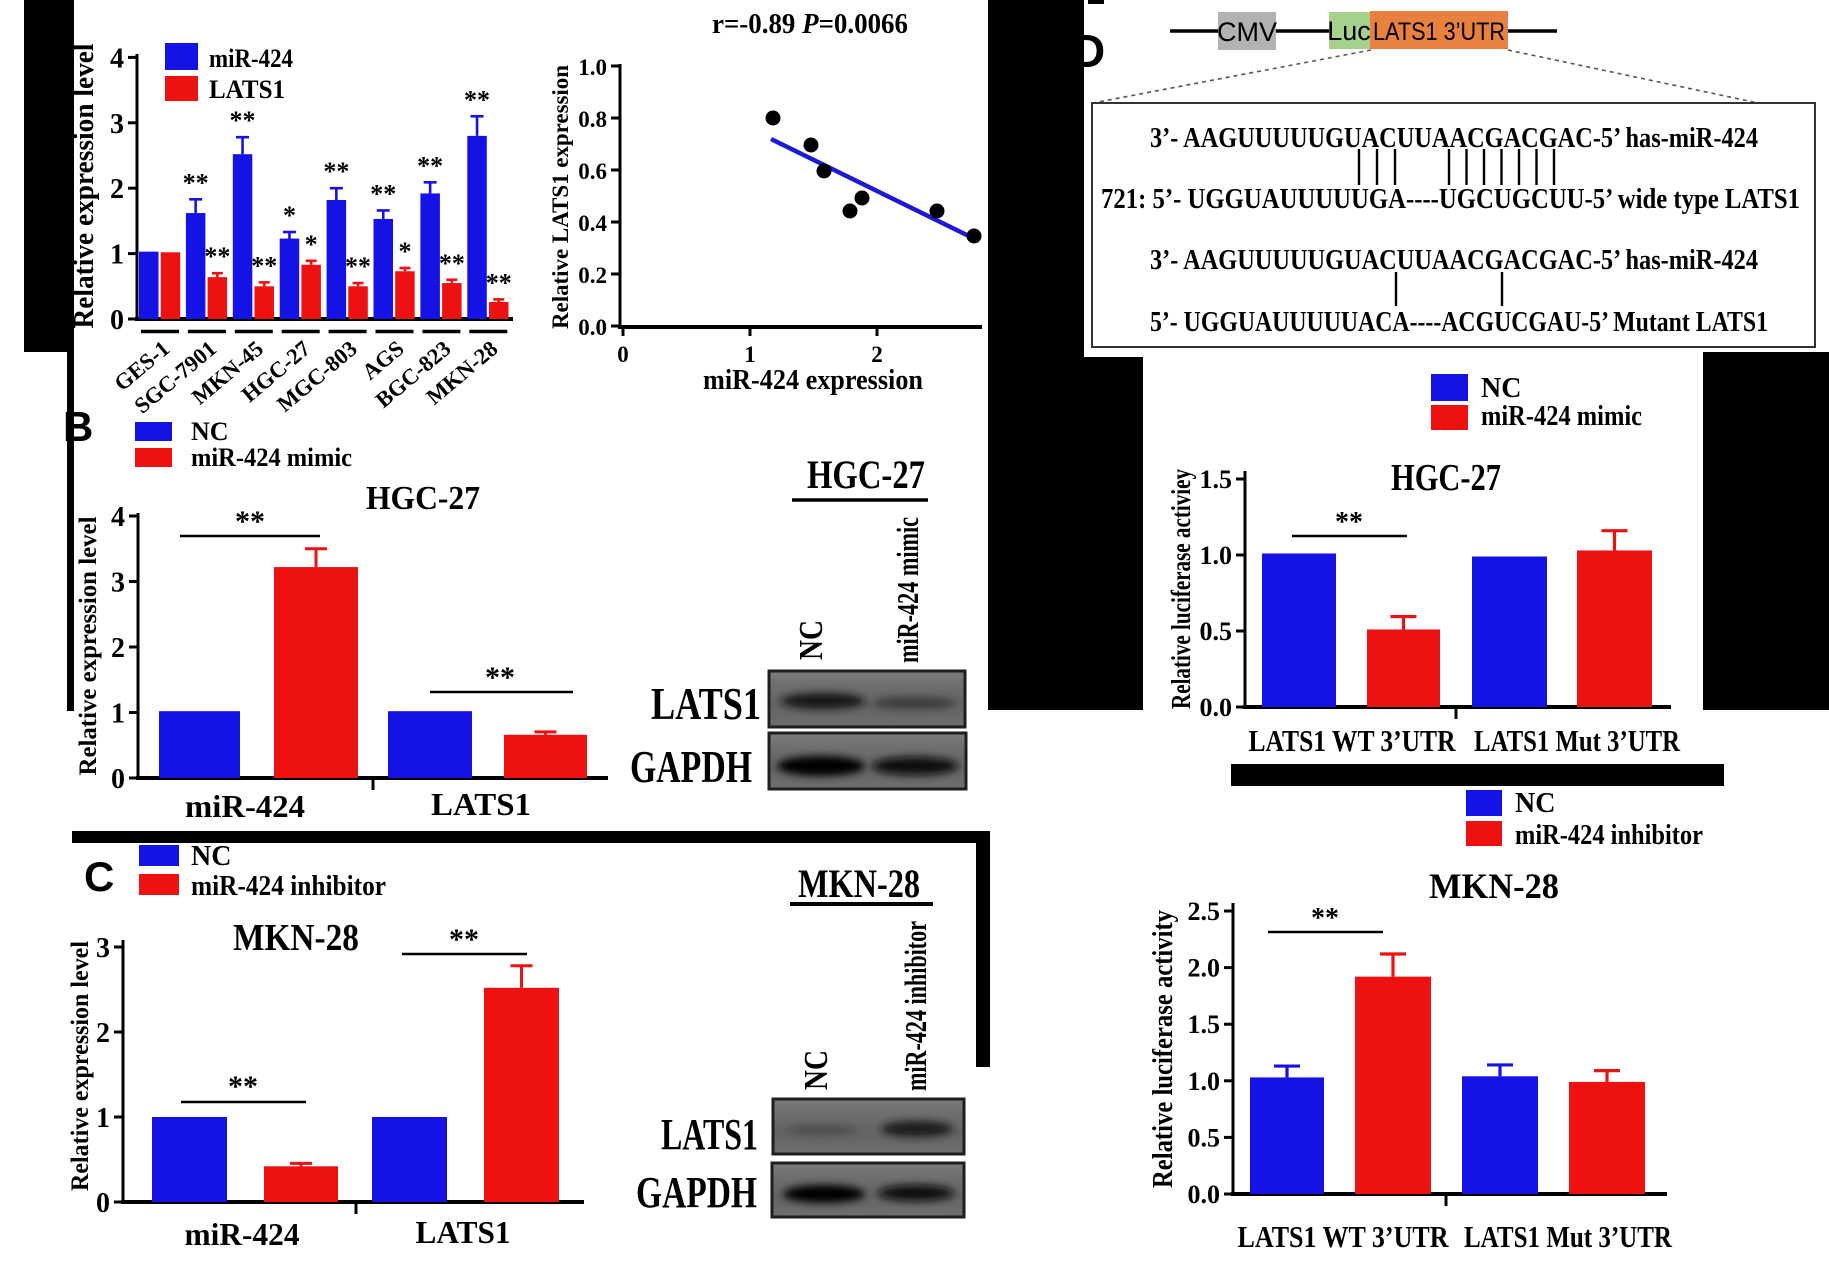 The height and width of the screenshot is (1264, 1829). What do you see at coordinates (1439, 32) in the screenshot?
I see `svg-text: LATS1 3’UTR` at bounding box center [1439, 32].